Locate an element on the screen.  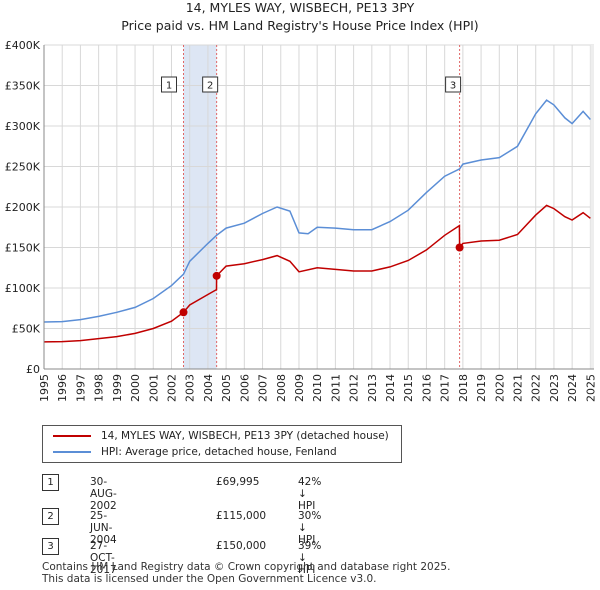
x-tick-label: 2015 is located at coordinates (408, 388).